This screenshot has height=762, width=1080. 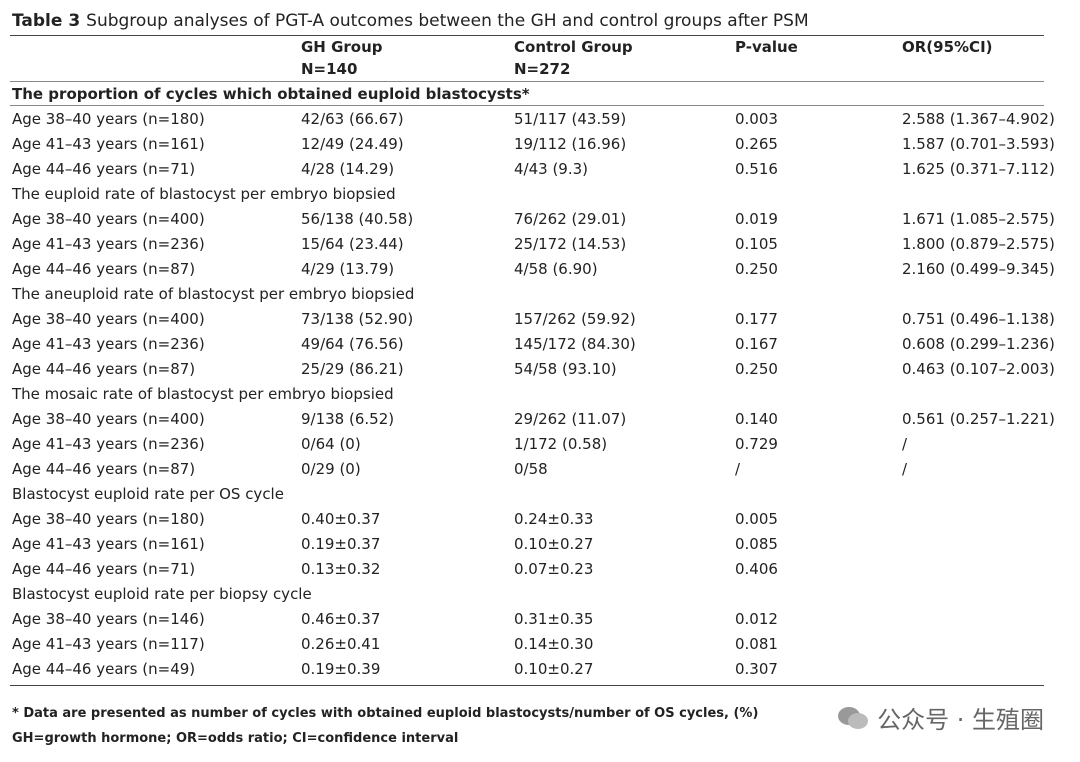 I want to click on table-cell: 42/63 (66.67), so click(x=352, y=119).